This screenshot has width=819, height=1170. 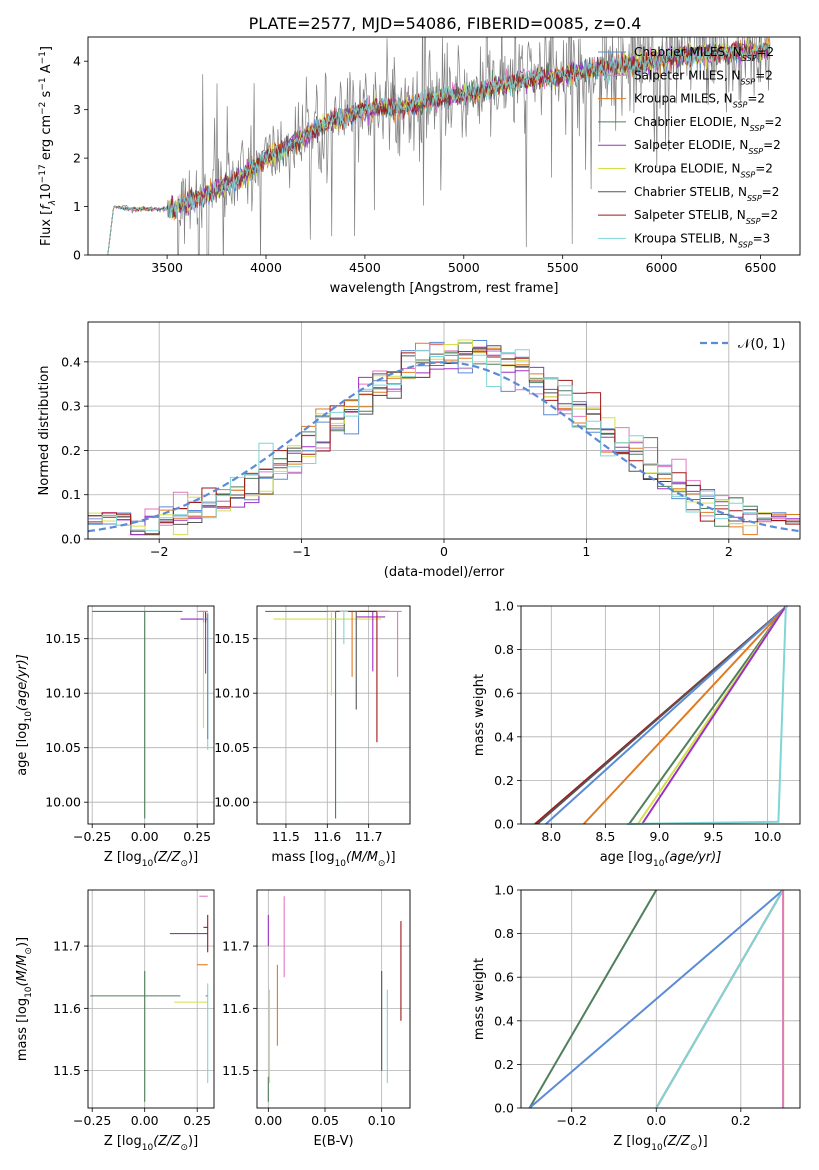 I want to click on x-tick-label: 0.0, so click(x=656, y=1120).